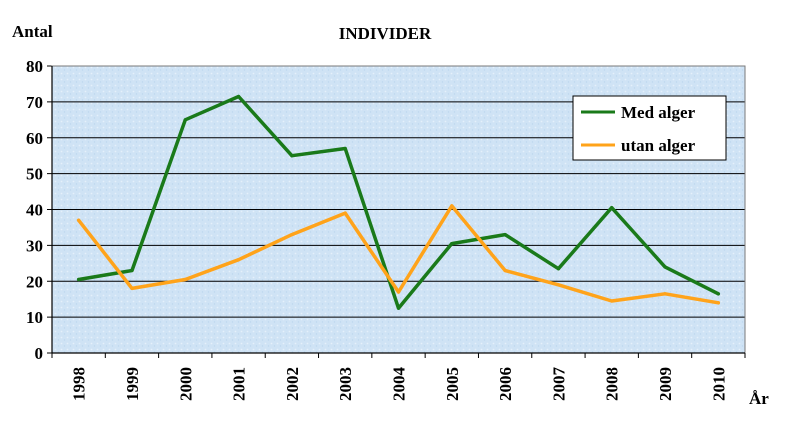  Describe the element at coordinates (612, 208) in the screenshot. I see `data-point-med-alger-2008` at that location.